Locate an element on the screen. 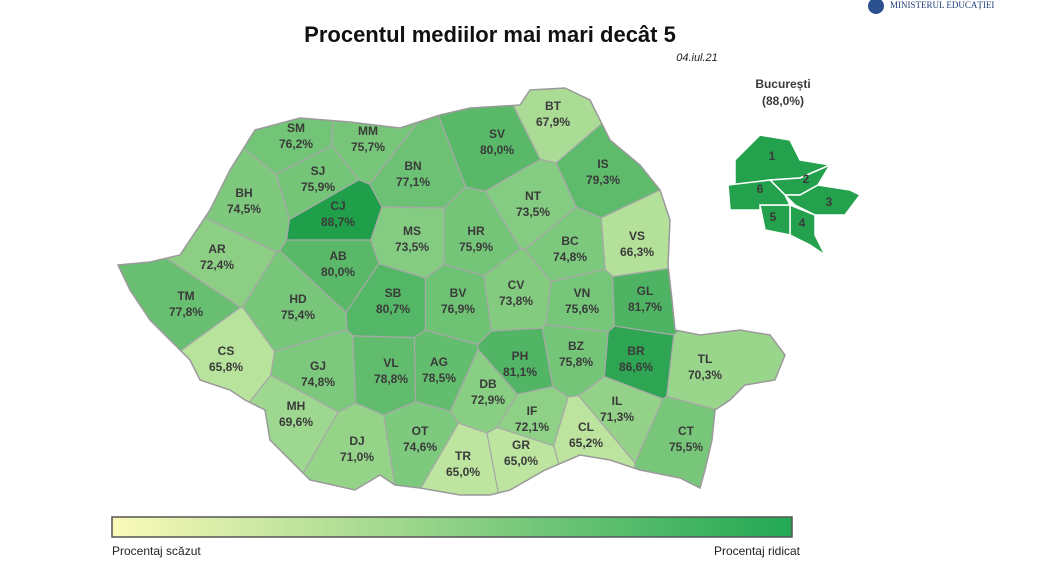 Image resolution: width=1053 pixels, height=561 pixels. county-value: 74,6% is located at coordinates (420, 447).